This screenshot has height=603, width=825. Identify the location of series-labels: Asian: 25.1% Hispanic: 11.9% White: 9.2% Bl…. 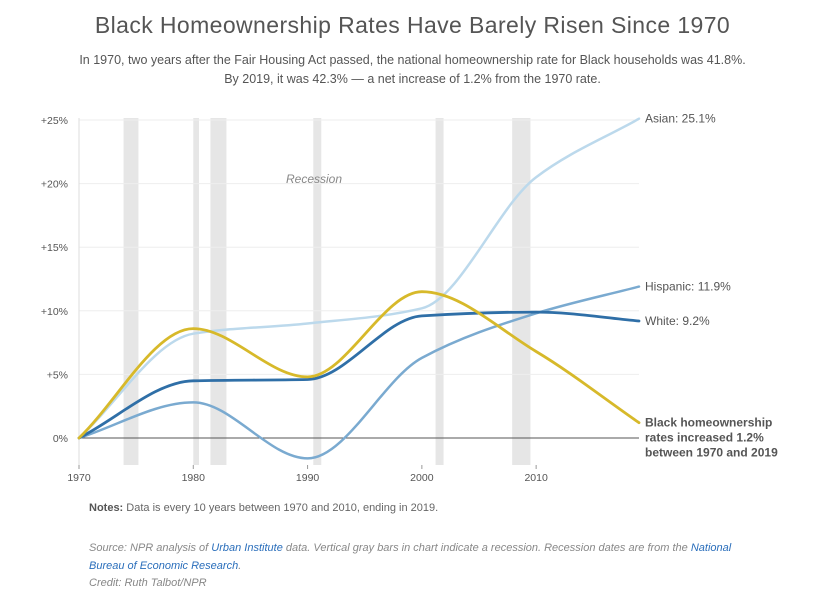
(711, 286).